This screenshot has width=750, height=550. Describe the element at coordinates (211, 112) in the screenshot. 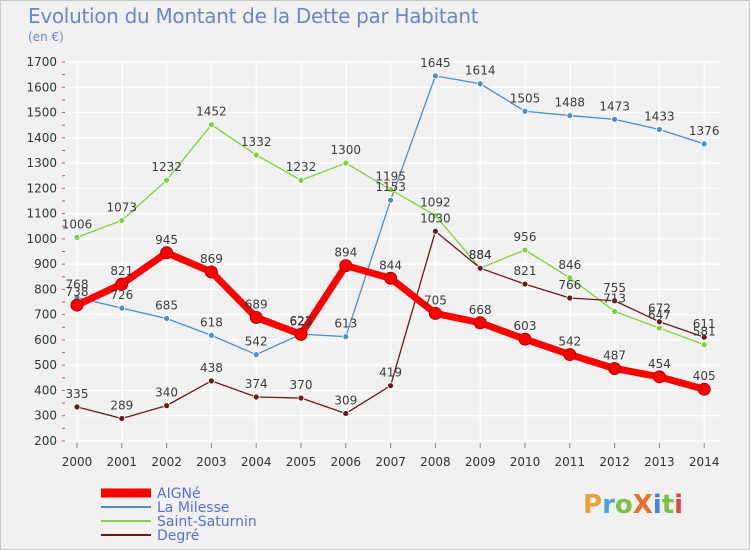

I see `data-label-2: 1452` at that location.